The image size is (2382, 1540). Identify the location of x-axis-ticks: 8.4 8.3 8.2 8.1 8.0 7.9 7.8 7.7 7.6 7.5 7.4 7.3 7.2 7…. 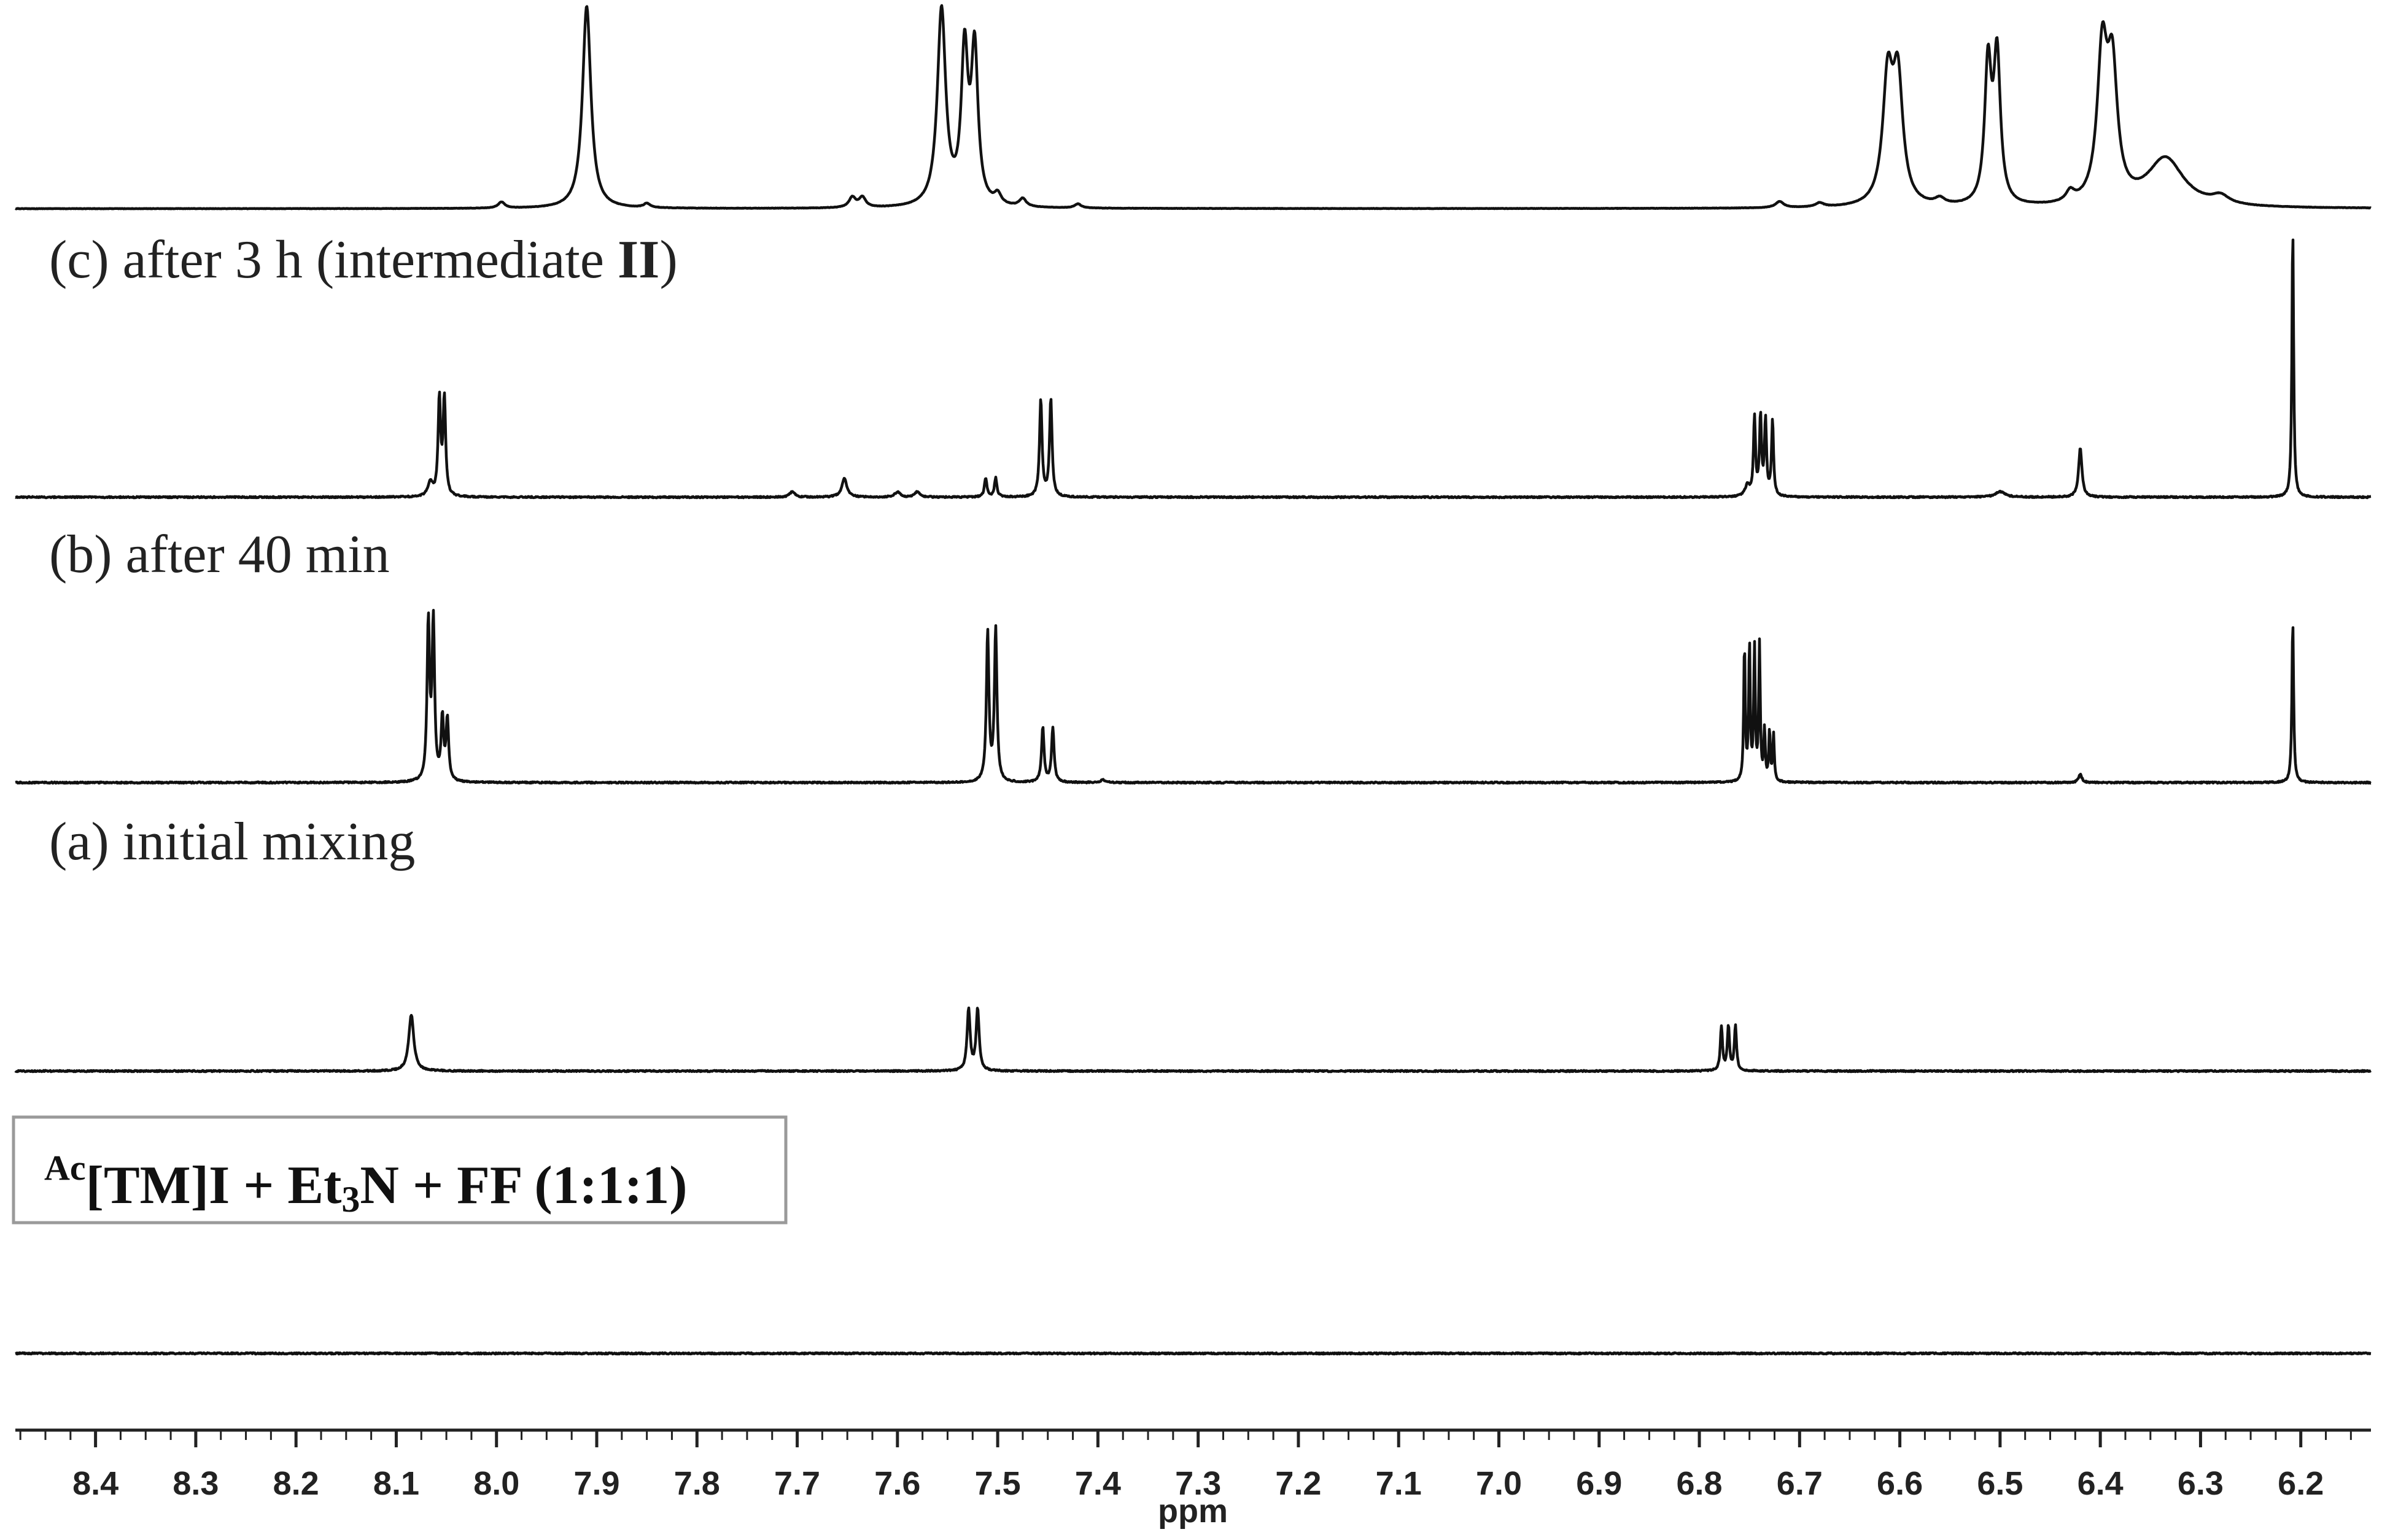
(1185, 1466).